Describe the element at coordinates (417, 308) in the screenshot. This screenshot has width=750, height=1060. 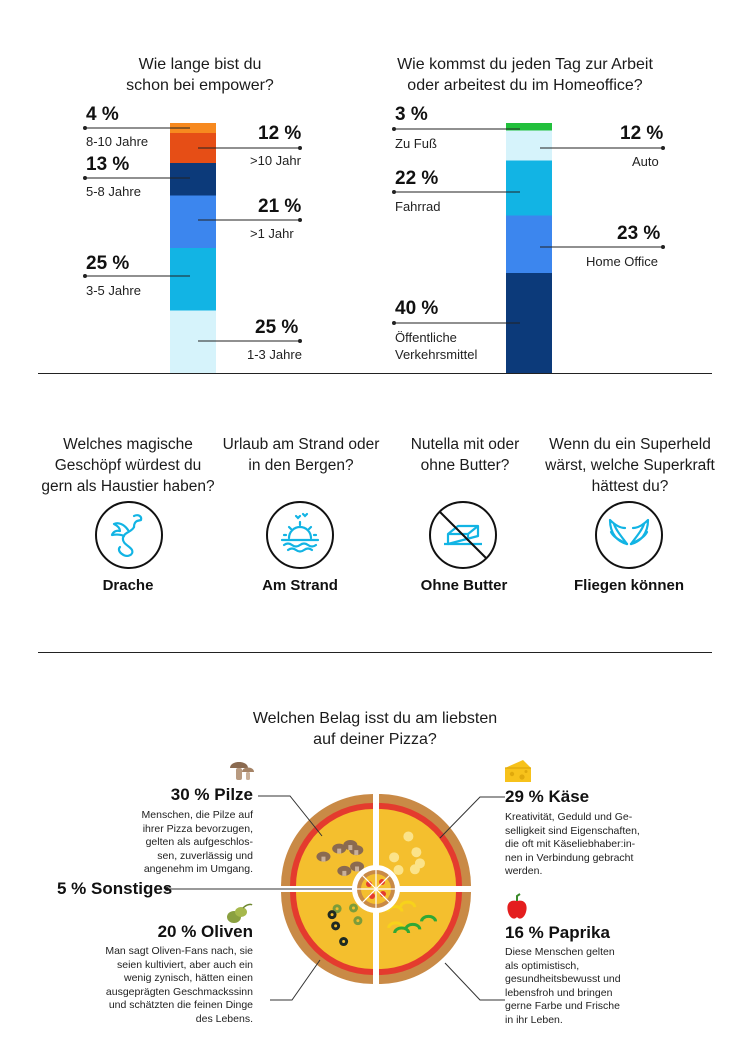
I see `chart2-label-pct: 40 %` at that location.